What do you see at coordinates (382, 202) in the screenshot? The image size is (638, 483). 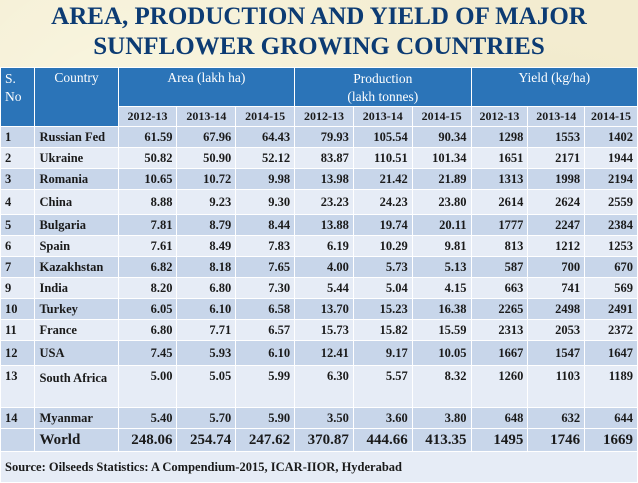 I see `row-value: 24.23` at bounding box center [382, 202].